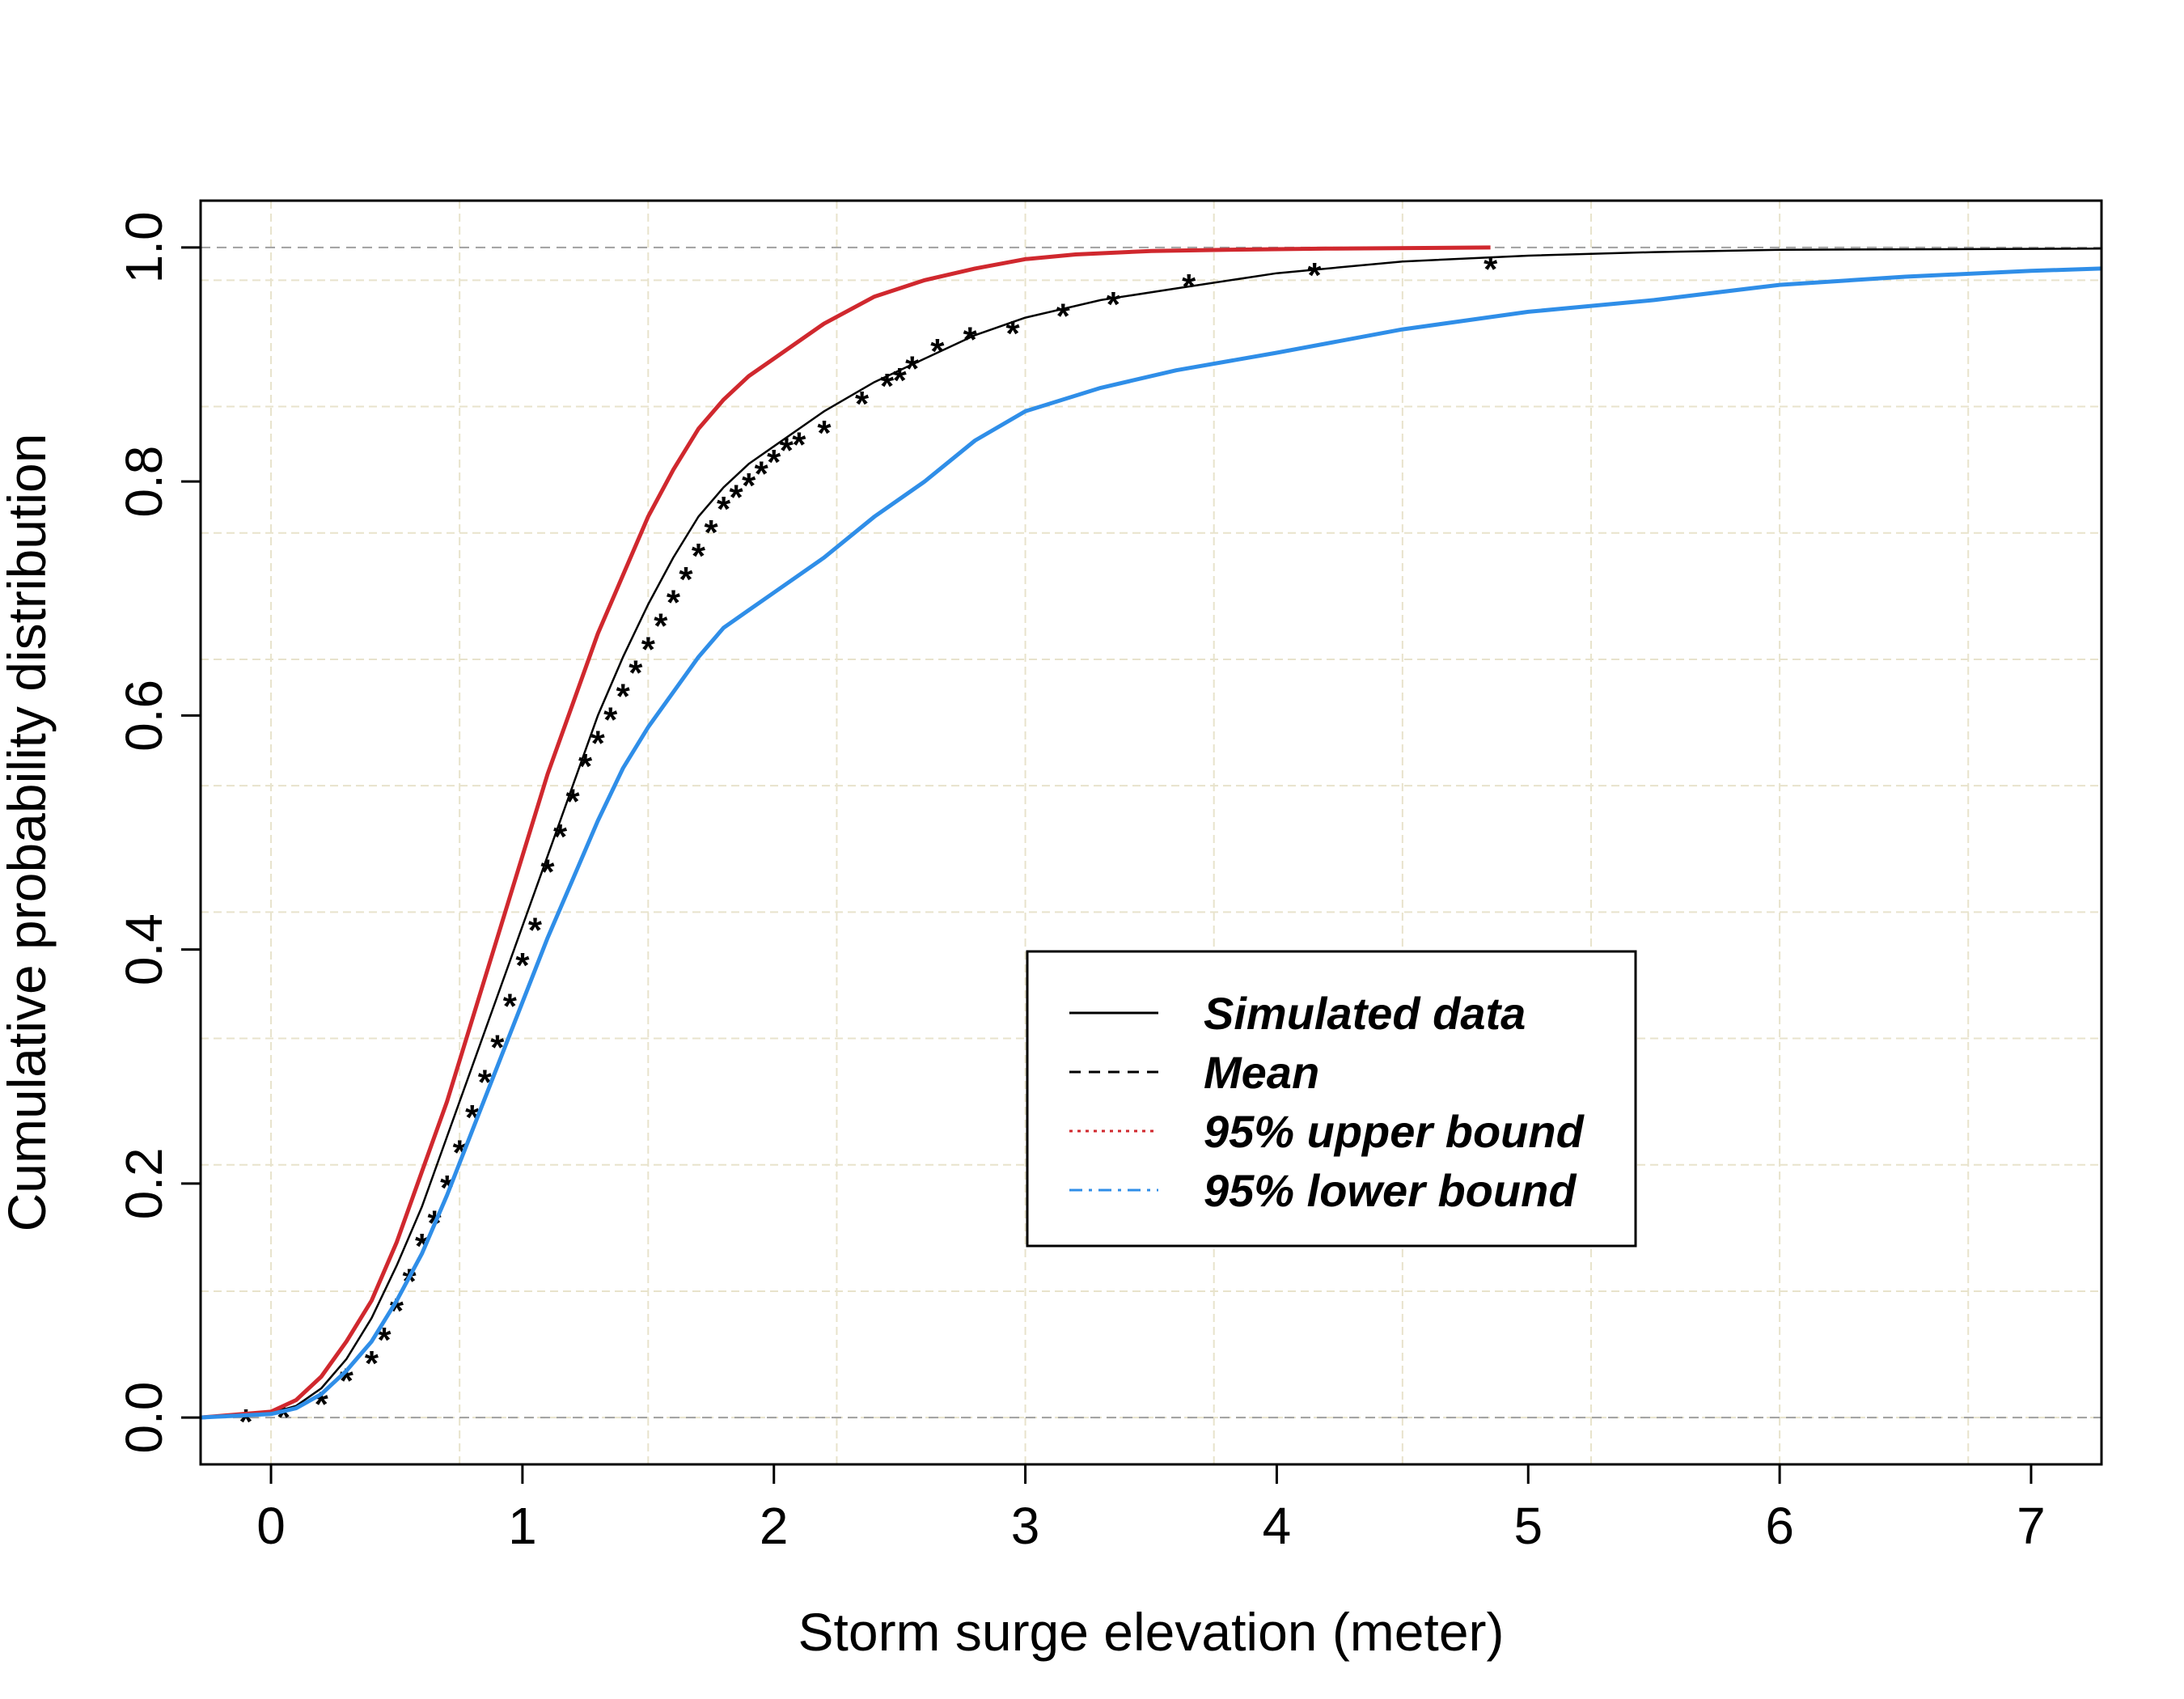  What do you see at coordinates (1779, 1526) in the screenshot?
I see `x-tick-label: 6` at bounding box center [1779, 1526].